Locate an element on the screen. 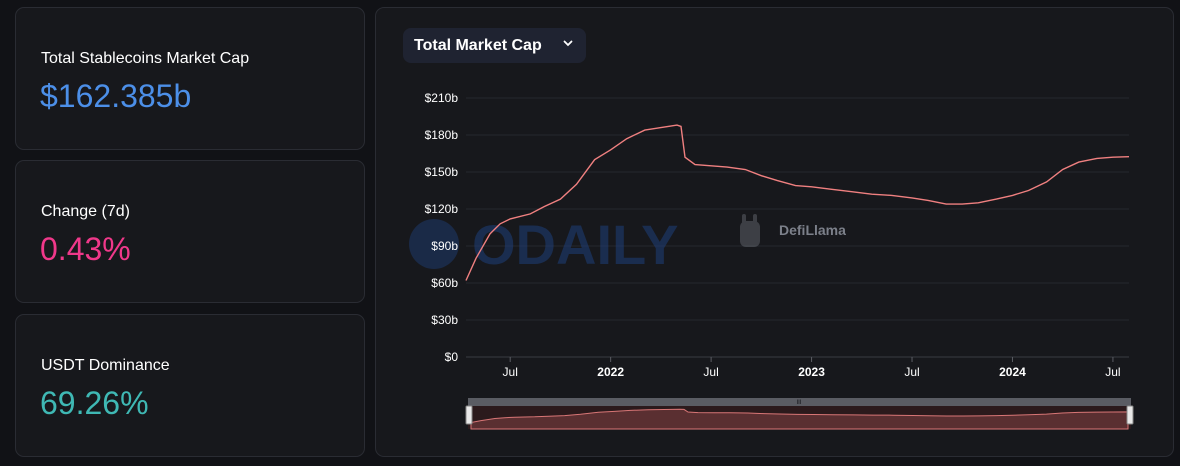  usdt-dominance-card: USDT Dominance 69.26% is located at coordinates (190, 385).